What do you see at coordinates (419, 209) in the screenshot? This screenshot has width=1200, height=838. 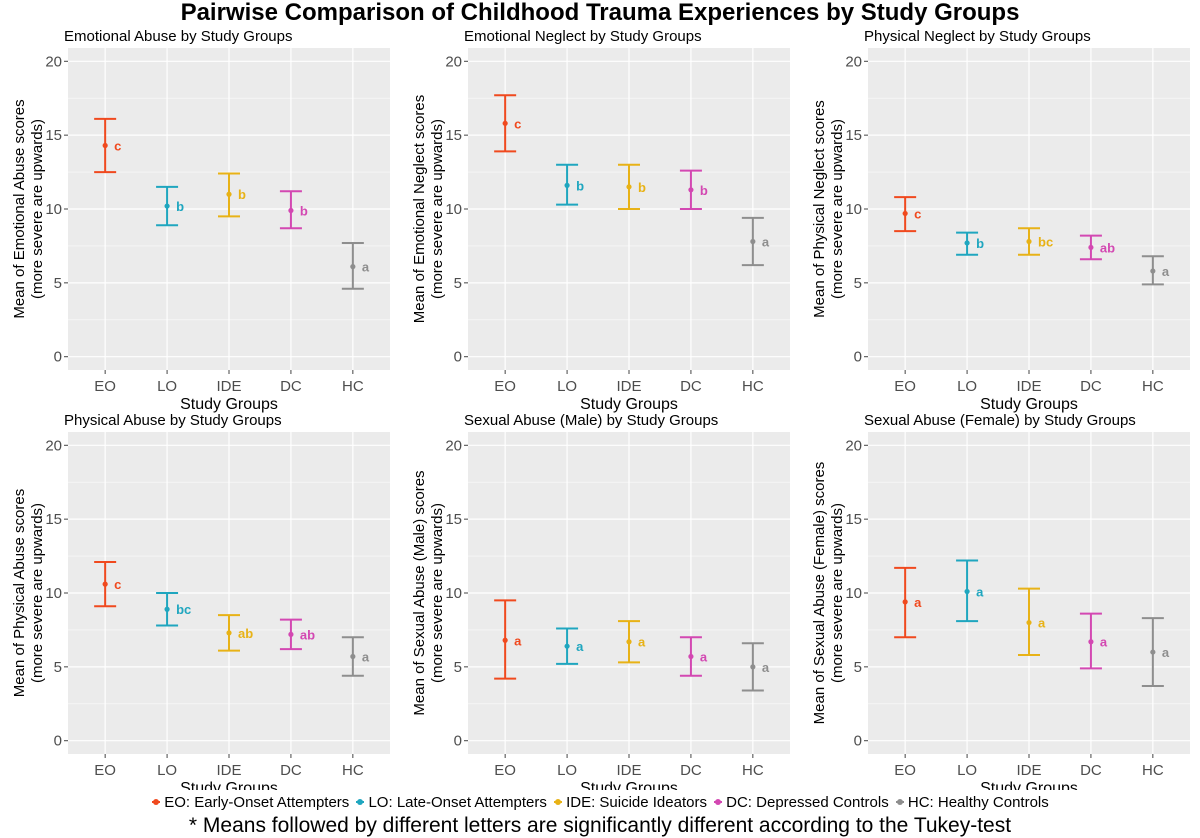 I see `y-axis-label-line1: Mean of Emotional Neglect scores` at bounding box center [419, 209].